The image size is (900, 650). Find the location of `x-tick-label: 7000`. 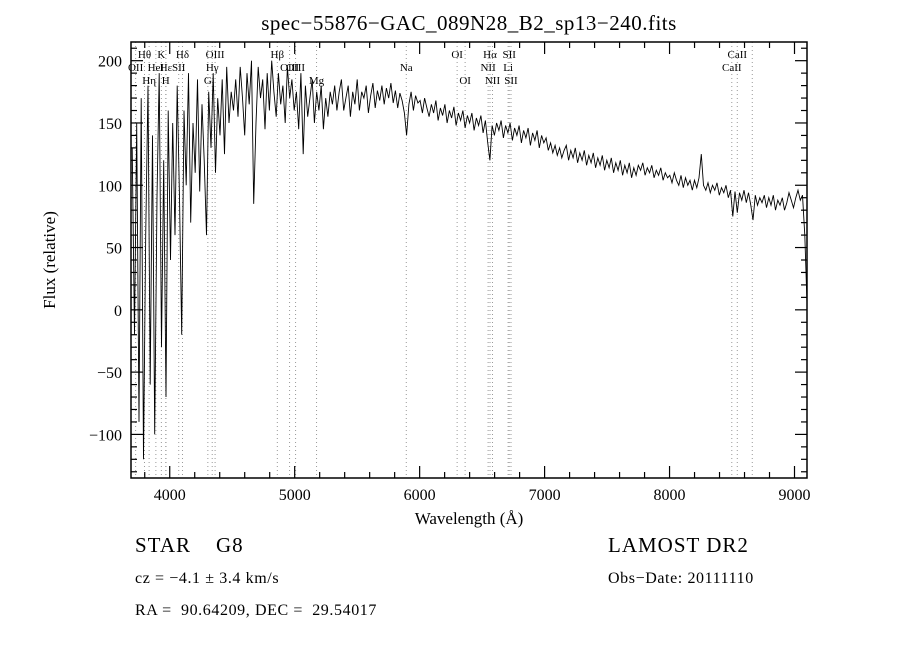

x-tick-label: 7000 is located at coordinates (545, 495).